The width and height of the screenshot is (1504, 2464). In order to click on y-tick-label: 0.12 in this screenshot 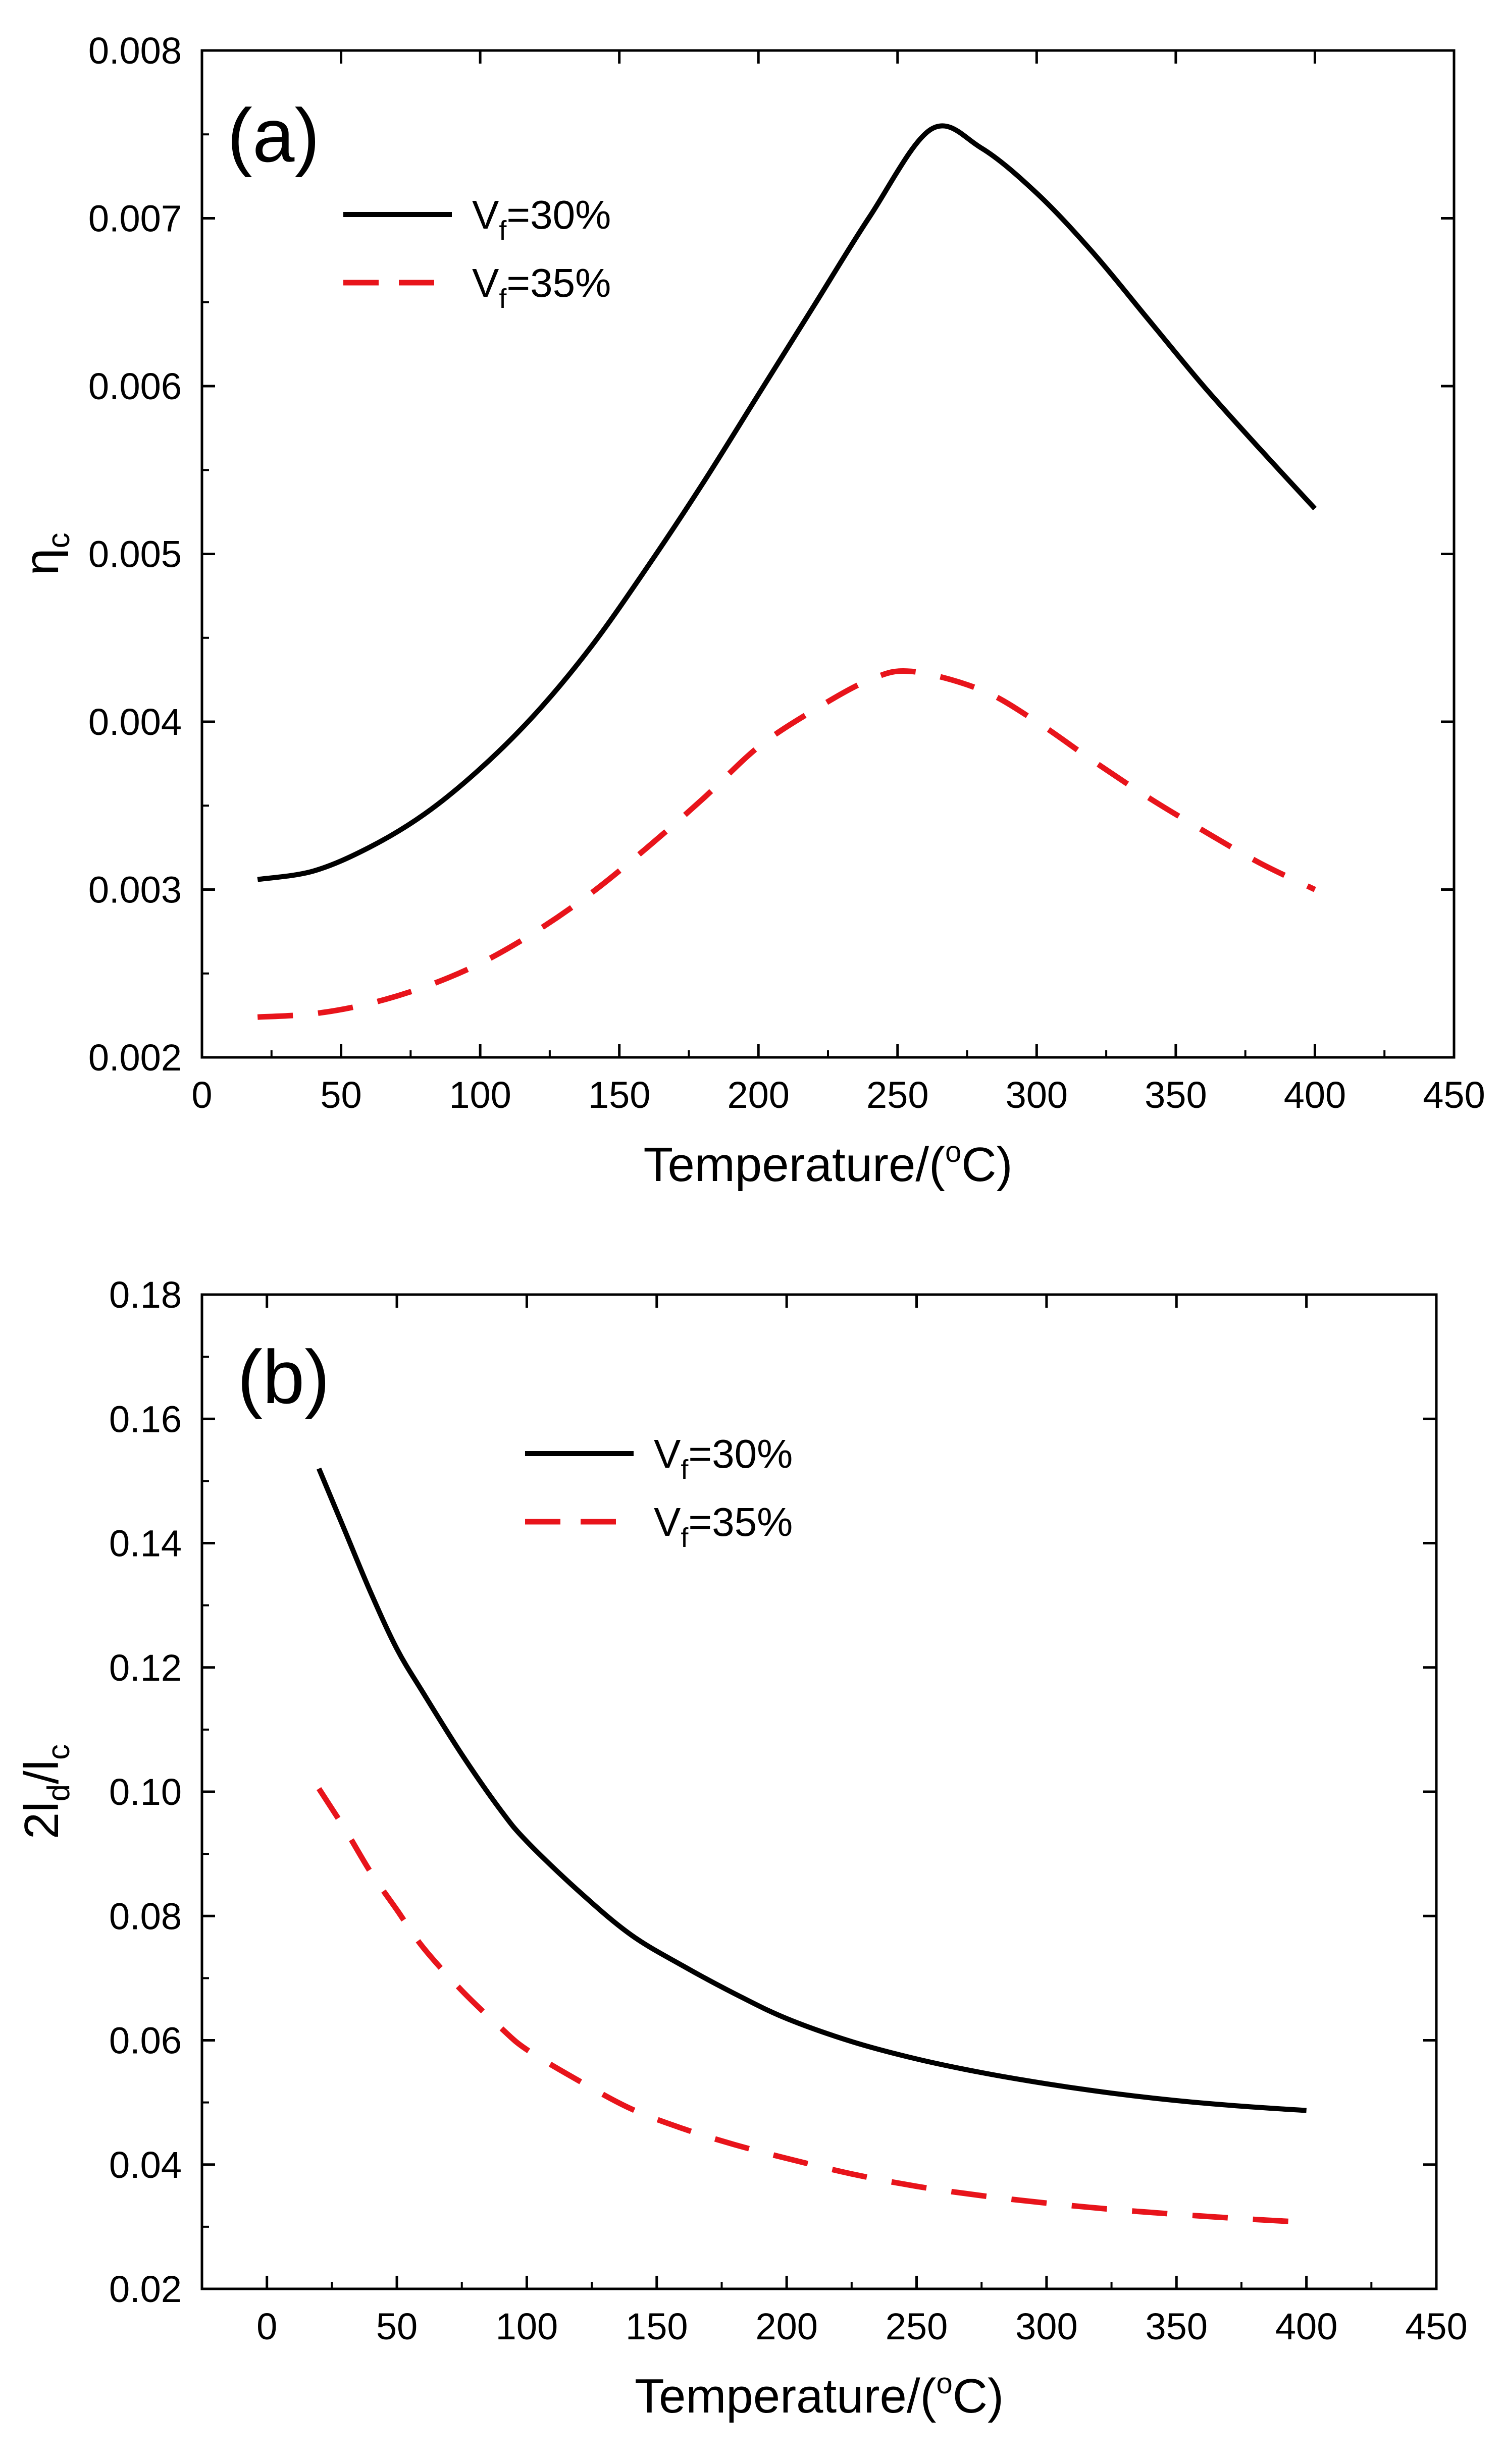, I will do `click(145, 1668)`.